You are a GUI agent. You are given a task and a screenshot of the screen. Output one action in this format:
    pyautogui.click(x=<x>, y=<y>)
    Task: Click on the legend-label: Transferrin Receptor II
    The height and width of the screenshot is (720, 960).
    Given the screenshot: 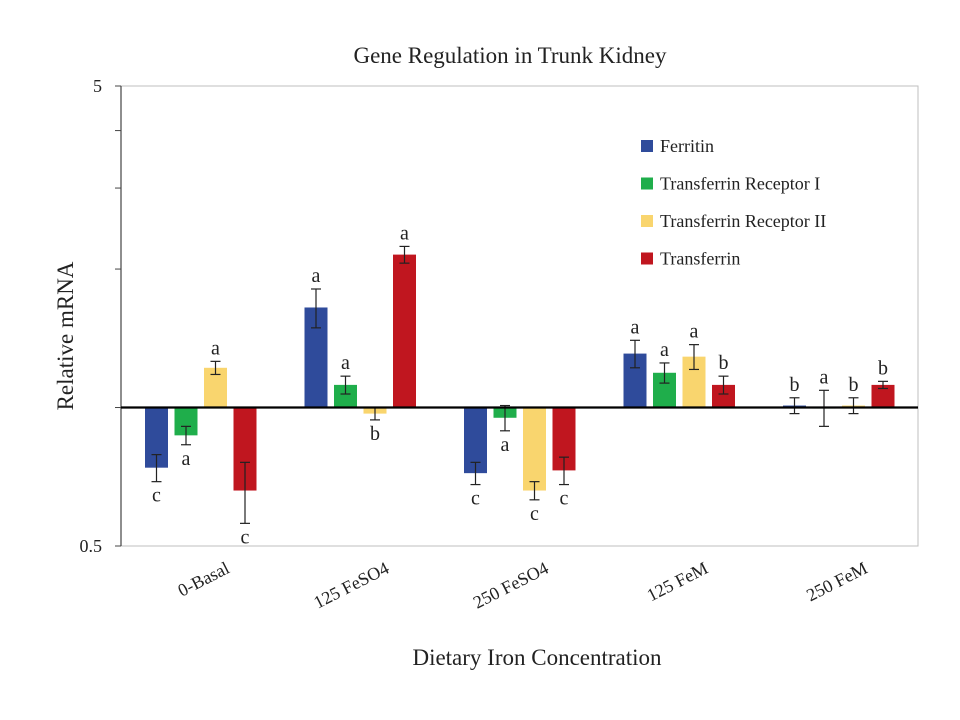 What is the action you would take?
    pyautogui.click(x=743, y=221)
    